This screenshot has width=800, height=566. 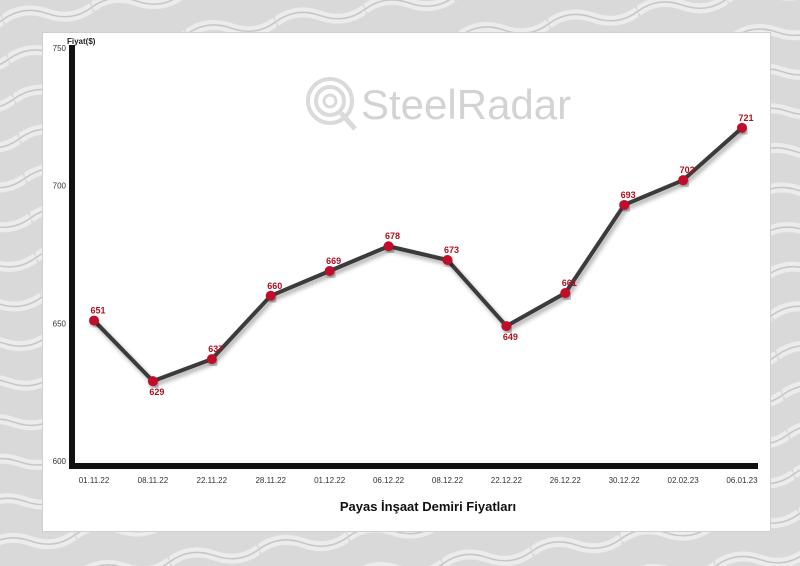 I want to click on x-tick-label: 06.12.22, so click(x=389, y=480).